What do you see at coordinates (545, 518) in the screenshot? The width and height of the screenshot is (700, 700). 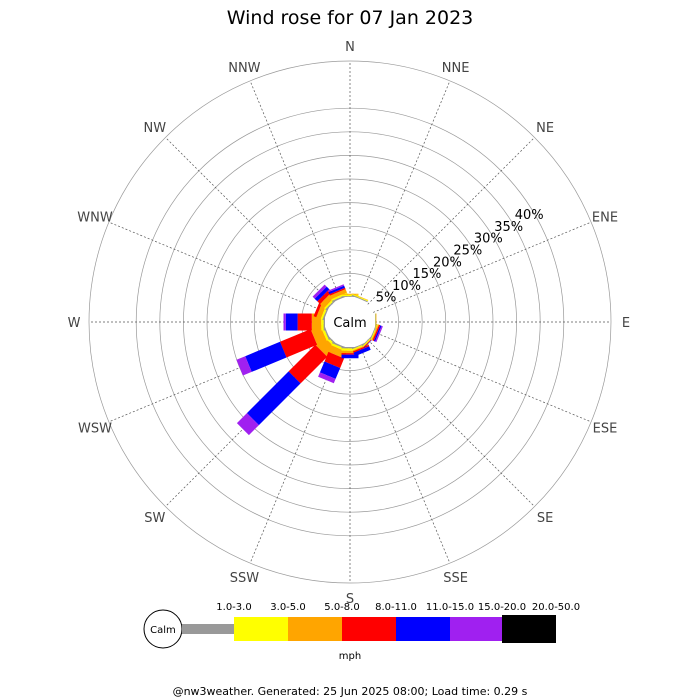 I see `direction-label-se: SE` at bounding box center [545, 518].